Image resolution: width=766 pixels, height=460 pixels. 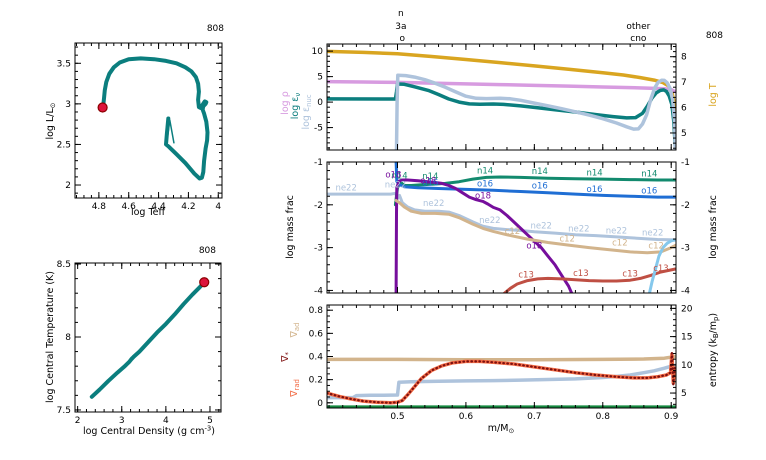 What do you see at coordinates (684, 109) in the screenshot?
I see `y-right-tick-label: 6` at bounding box center [684, 109].